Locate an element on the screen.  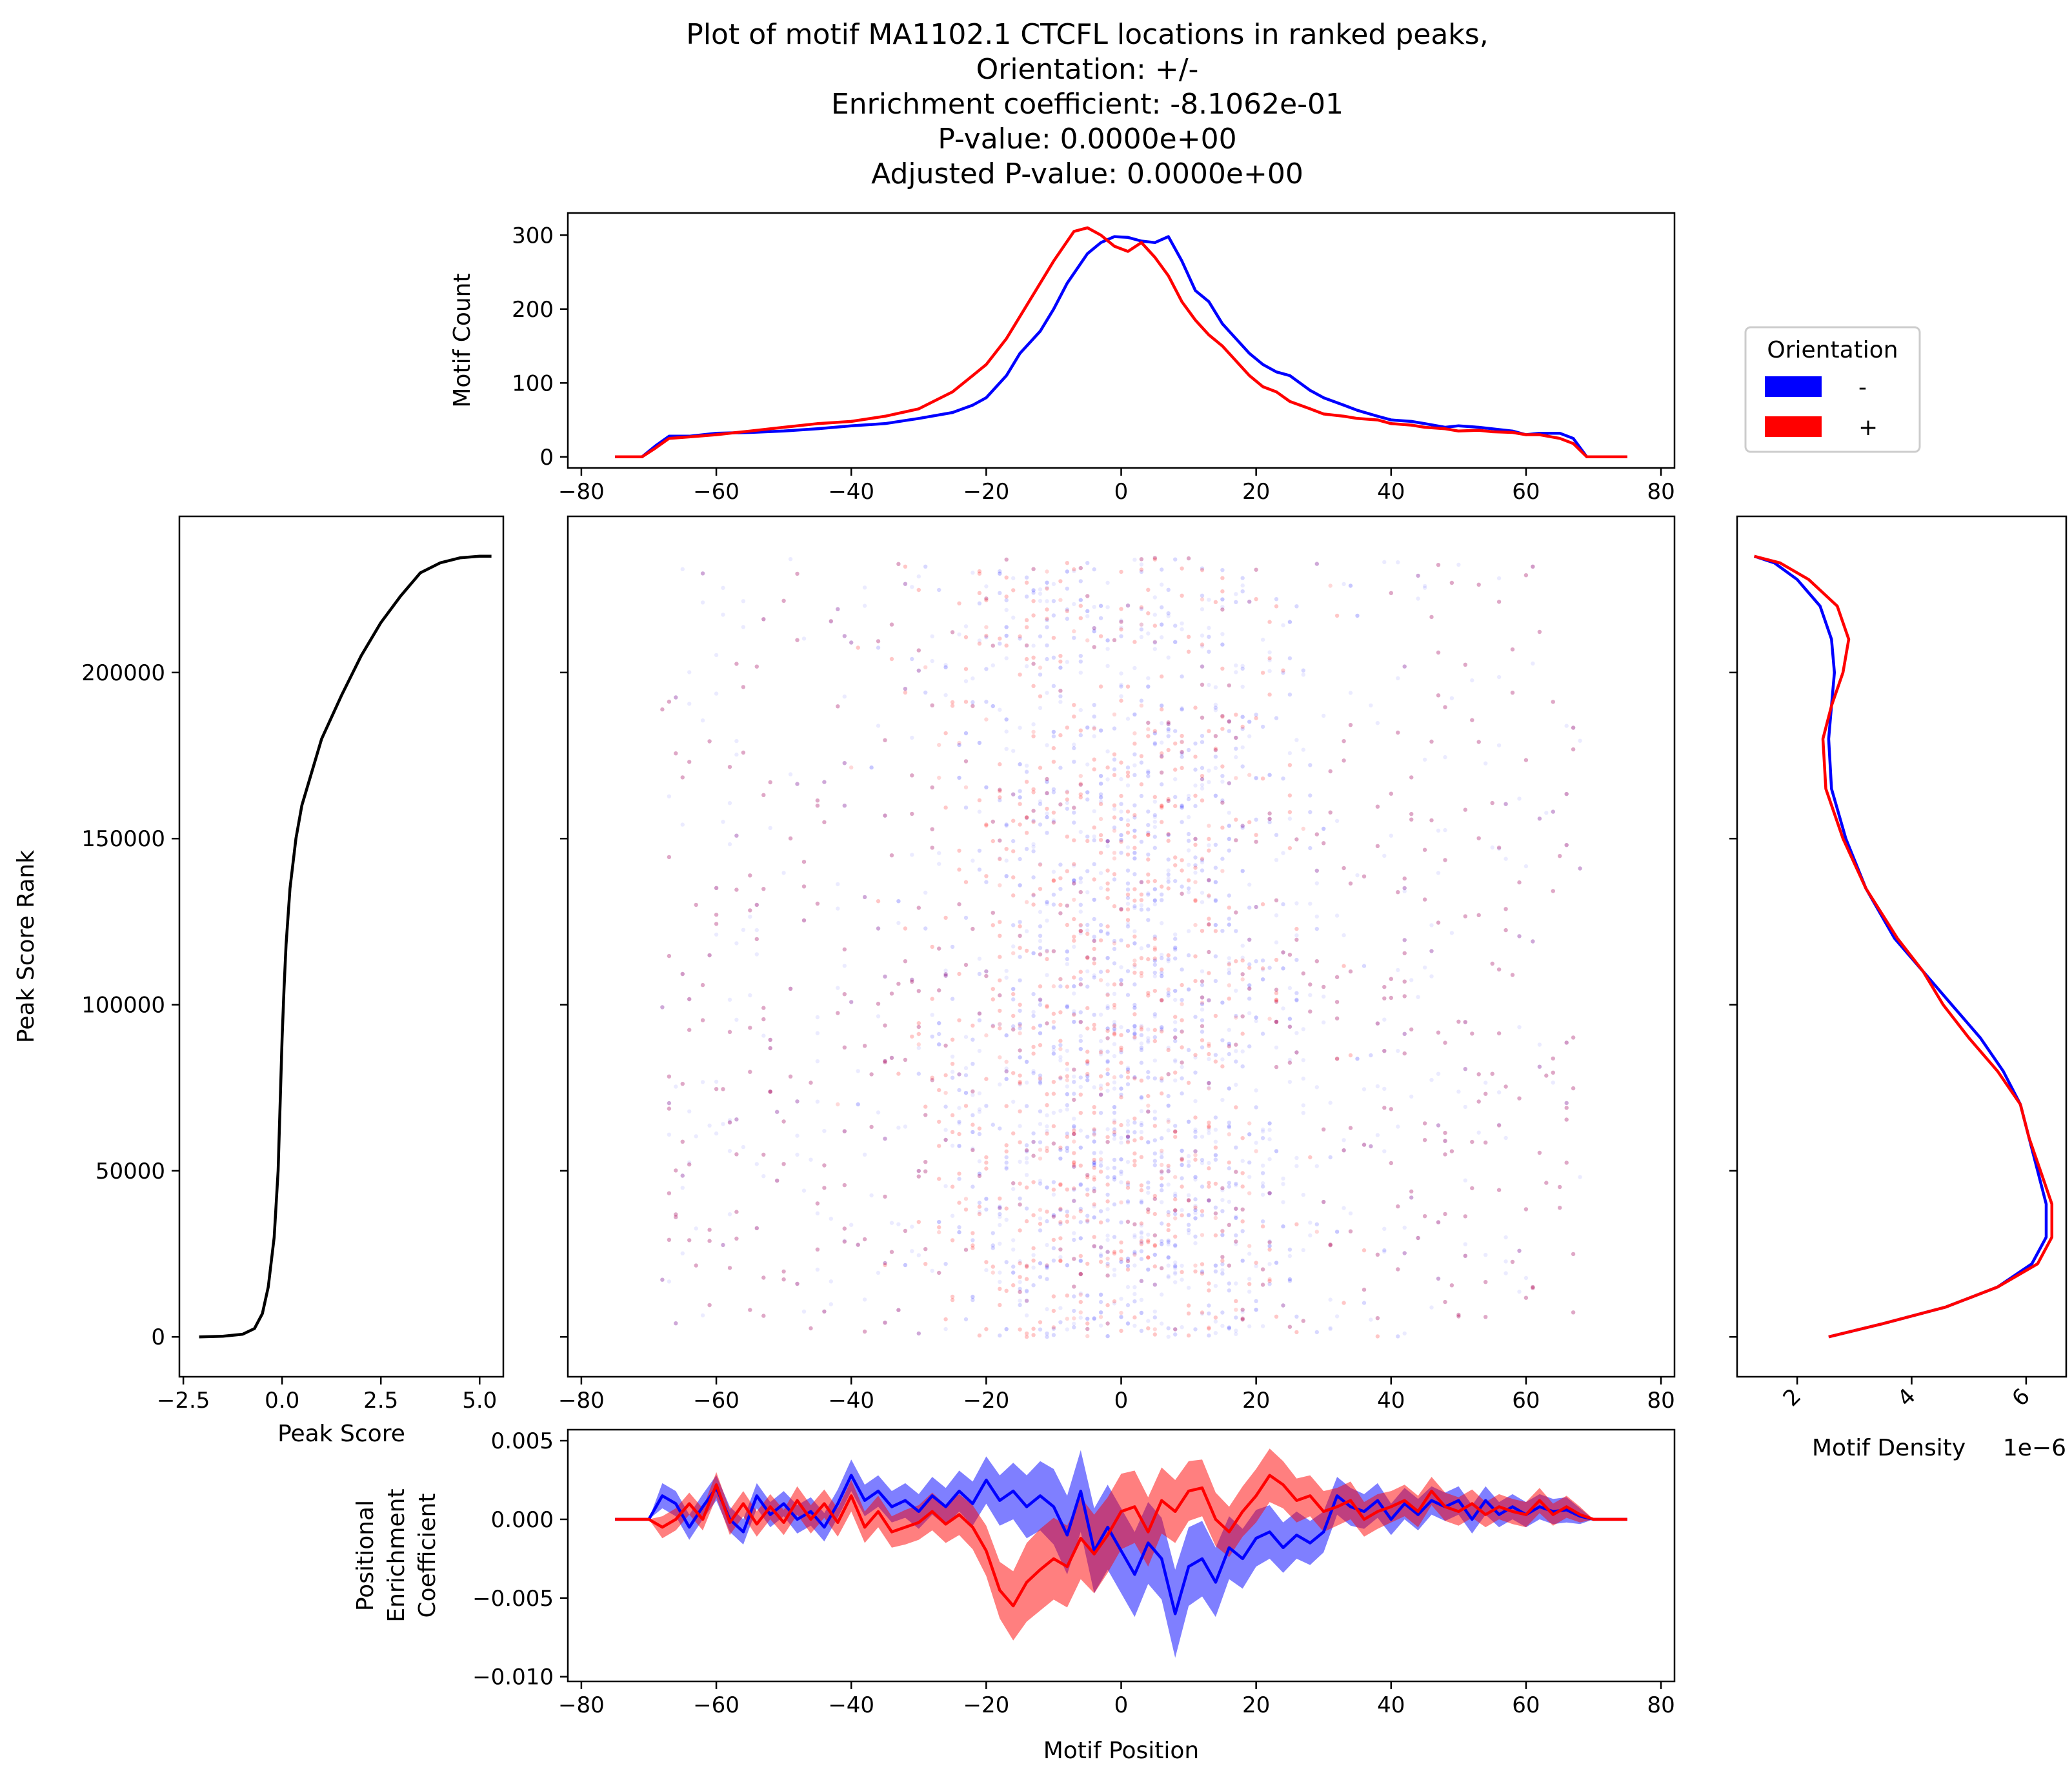
y-tick-label: 100 is located at coordinates (533, 383).